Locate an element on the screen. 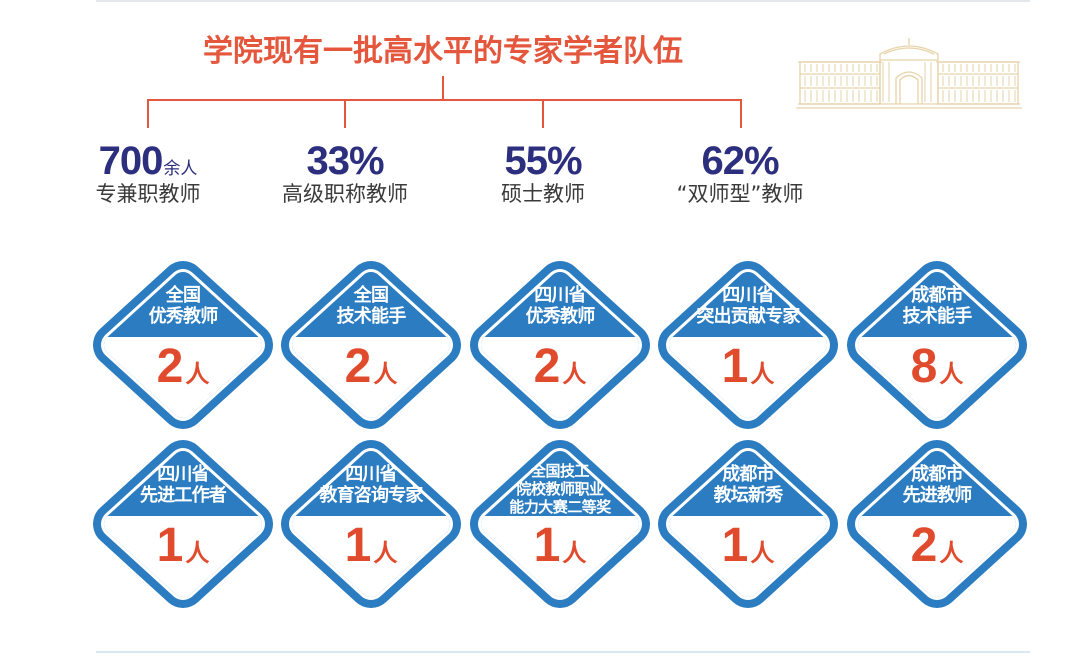 Image resolution: width=1080 pixels, height=656 pixels. badge-label-line: 先进教师 is located at coordinates (937, 495).